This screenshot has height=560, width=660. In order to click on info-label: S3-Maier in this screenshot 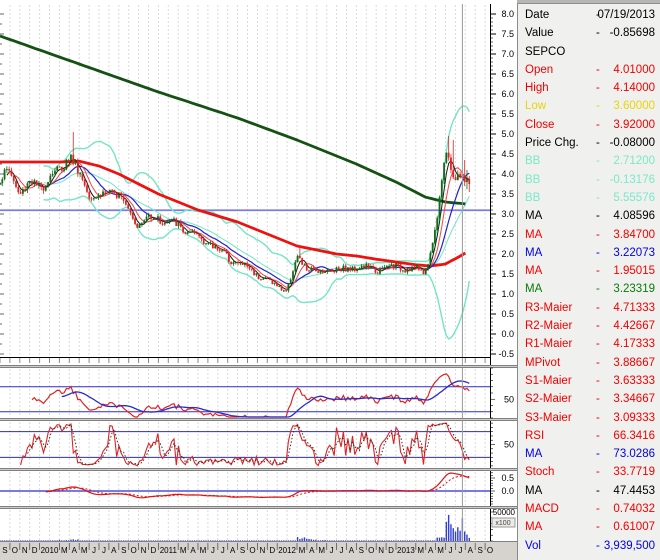, I will do `click(548, 417)`.